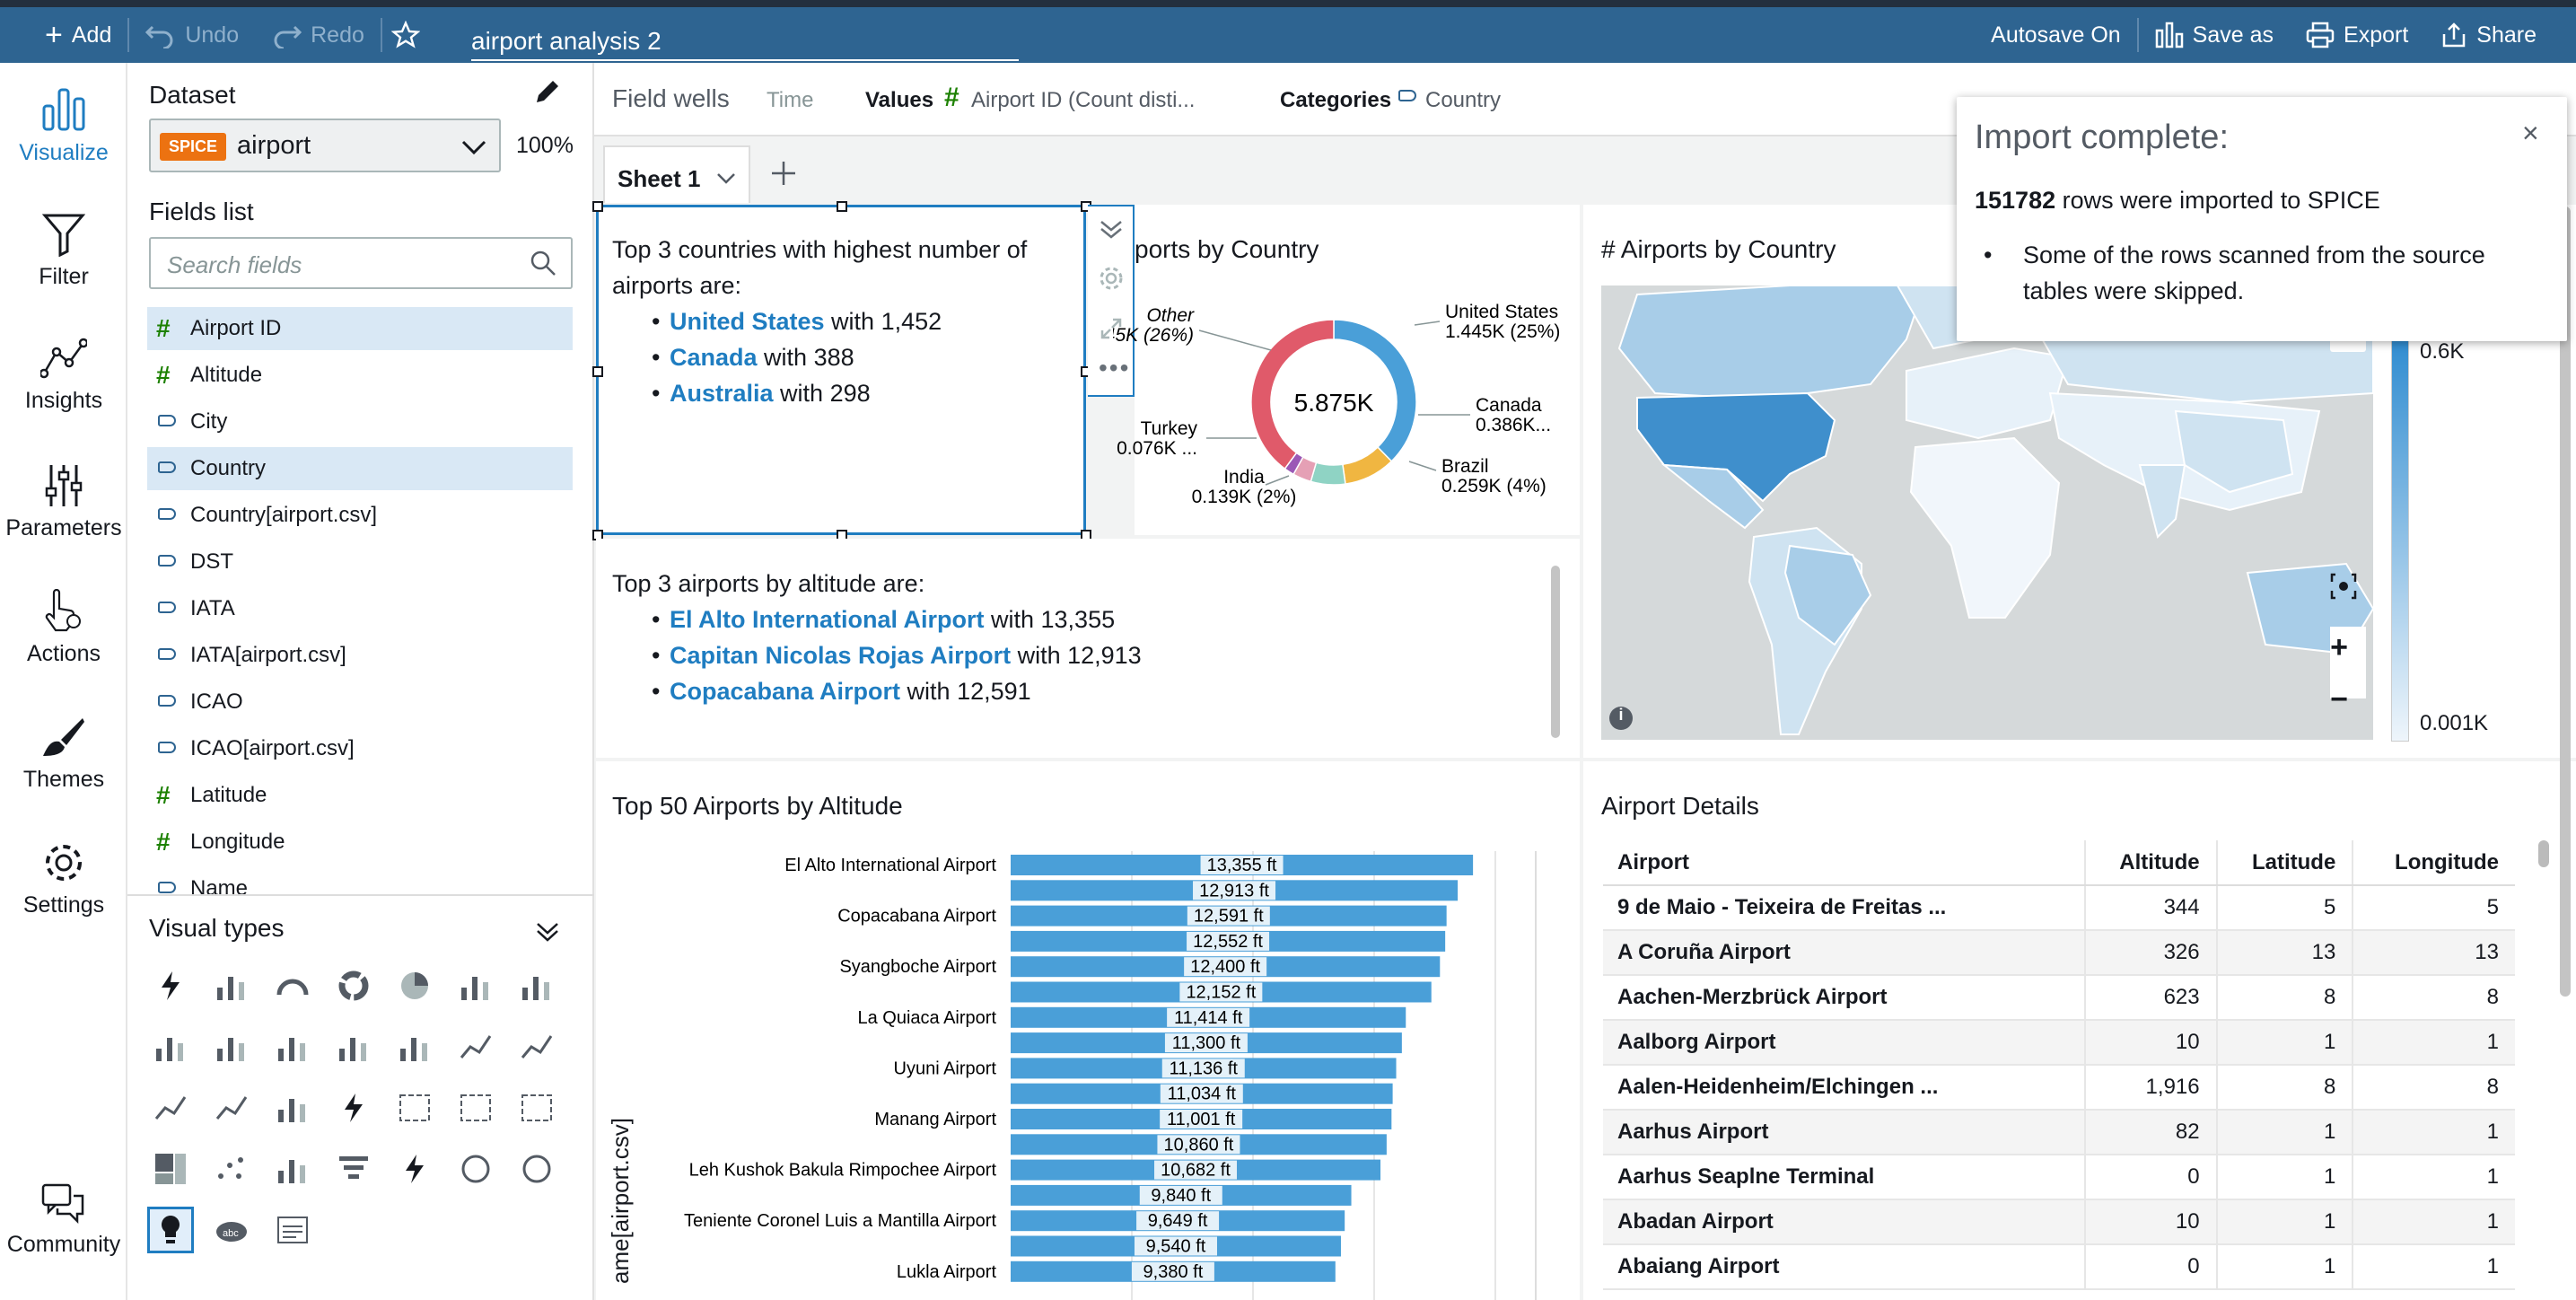 This screenshot has width=2576, height=1300. What do you see at coordinates (325, 145) in the screenshot?
I see `dataset-selector: SPICE airport` at bounding box center [325, 145].